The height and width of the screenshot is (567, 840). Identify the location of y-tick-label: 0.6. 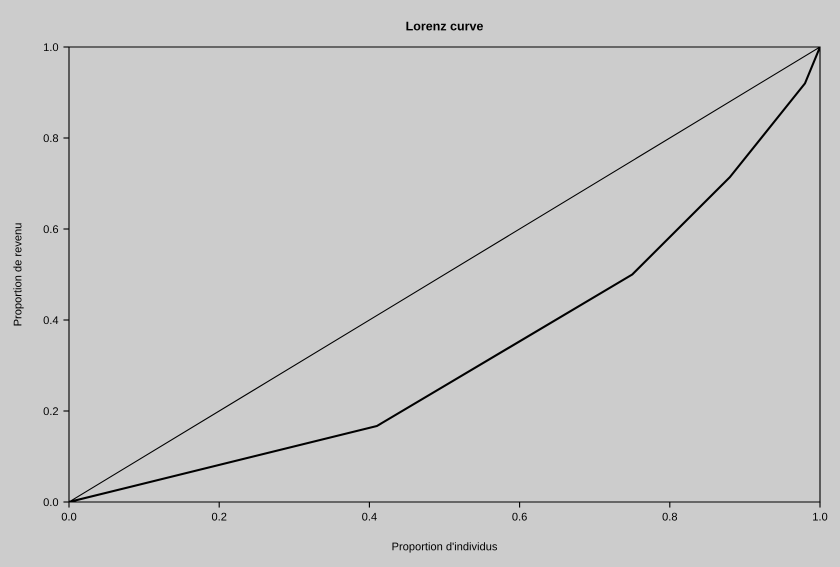
(51, 229).